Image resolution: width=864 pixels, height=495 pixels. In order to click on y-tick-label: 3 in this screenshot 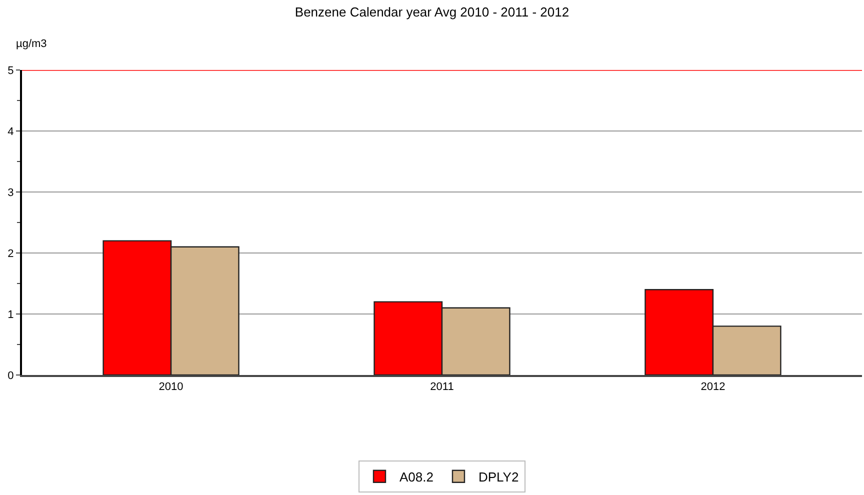, I will do `click(11, 192)`.